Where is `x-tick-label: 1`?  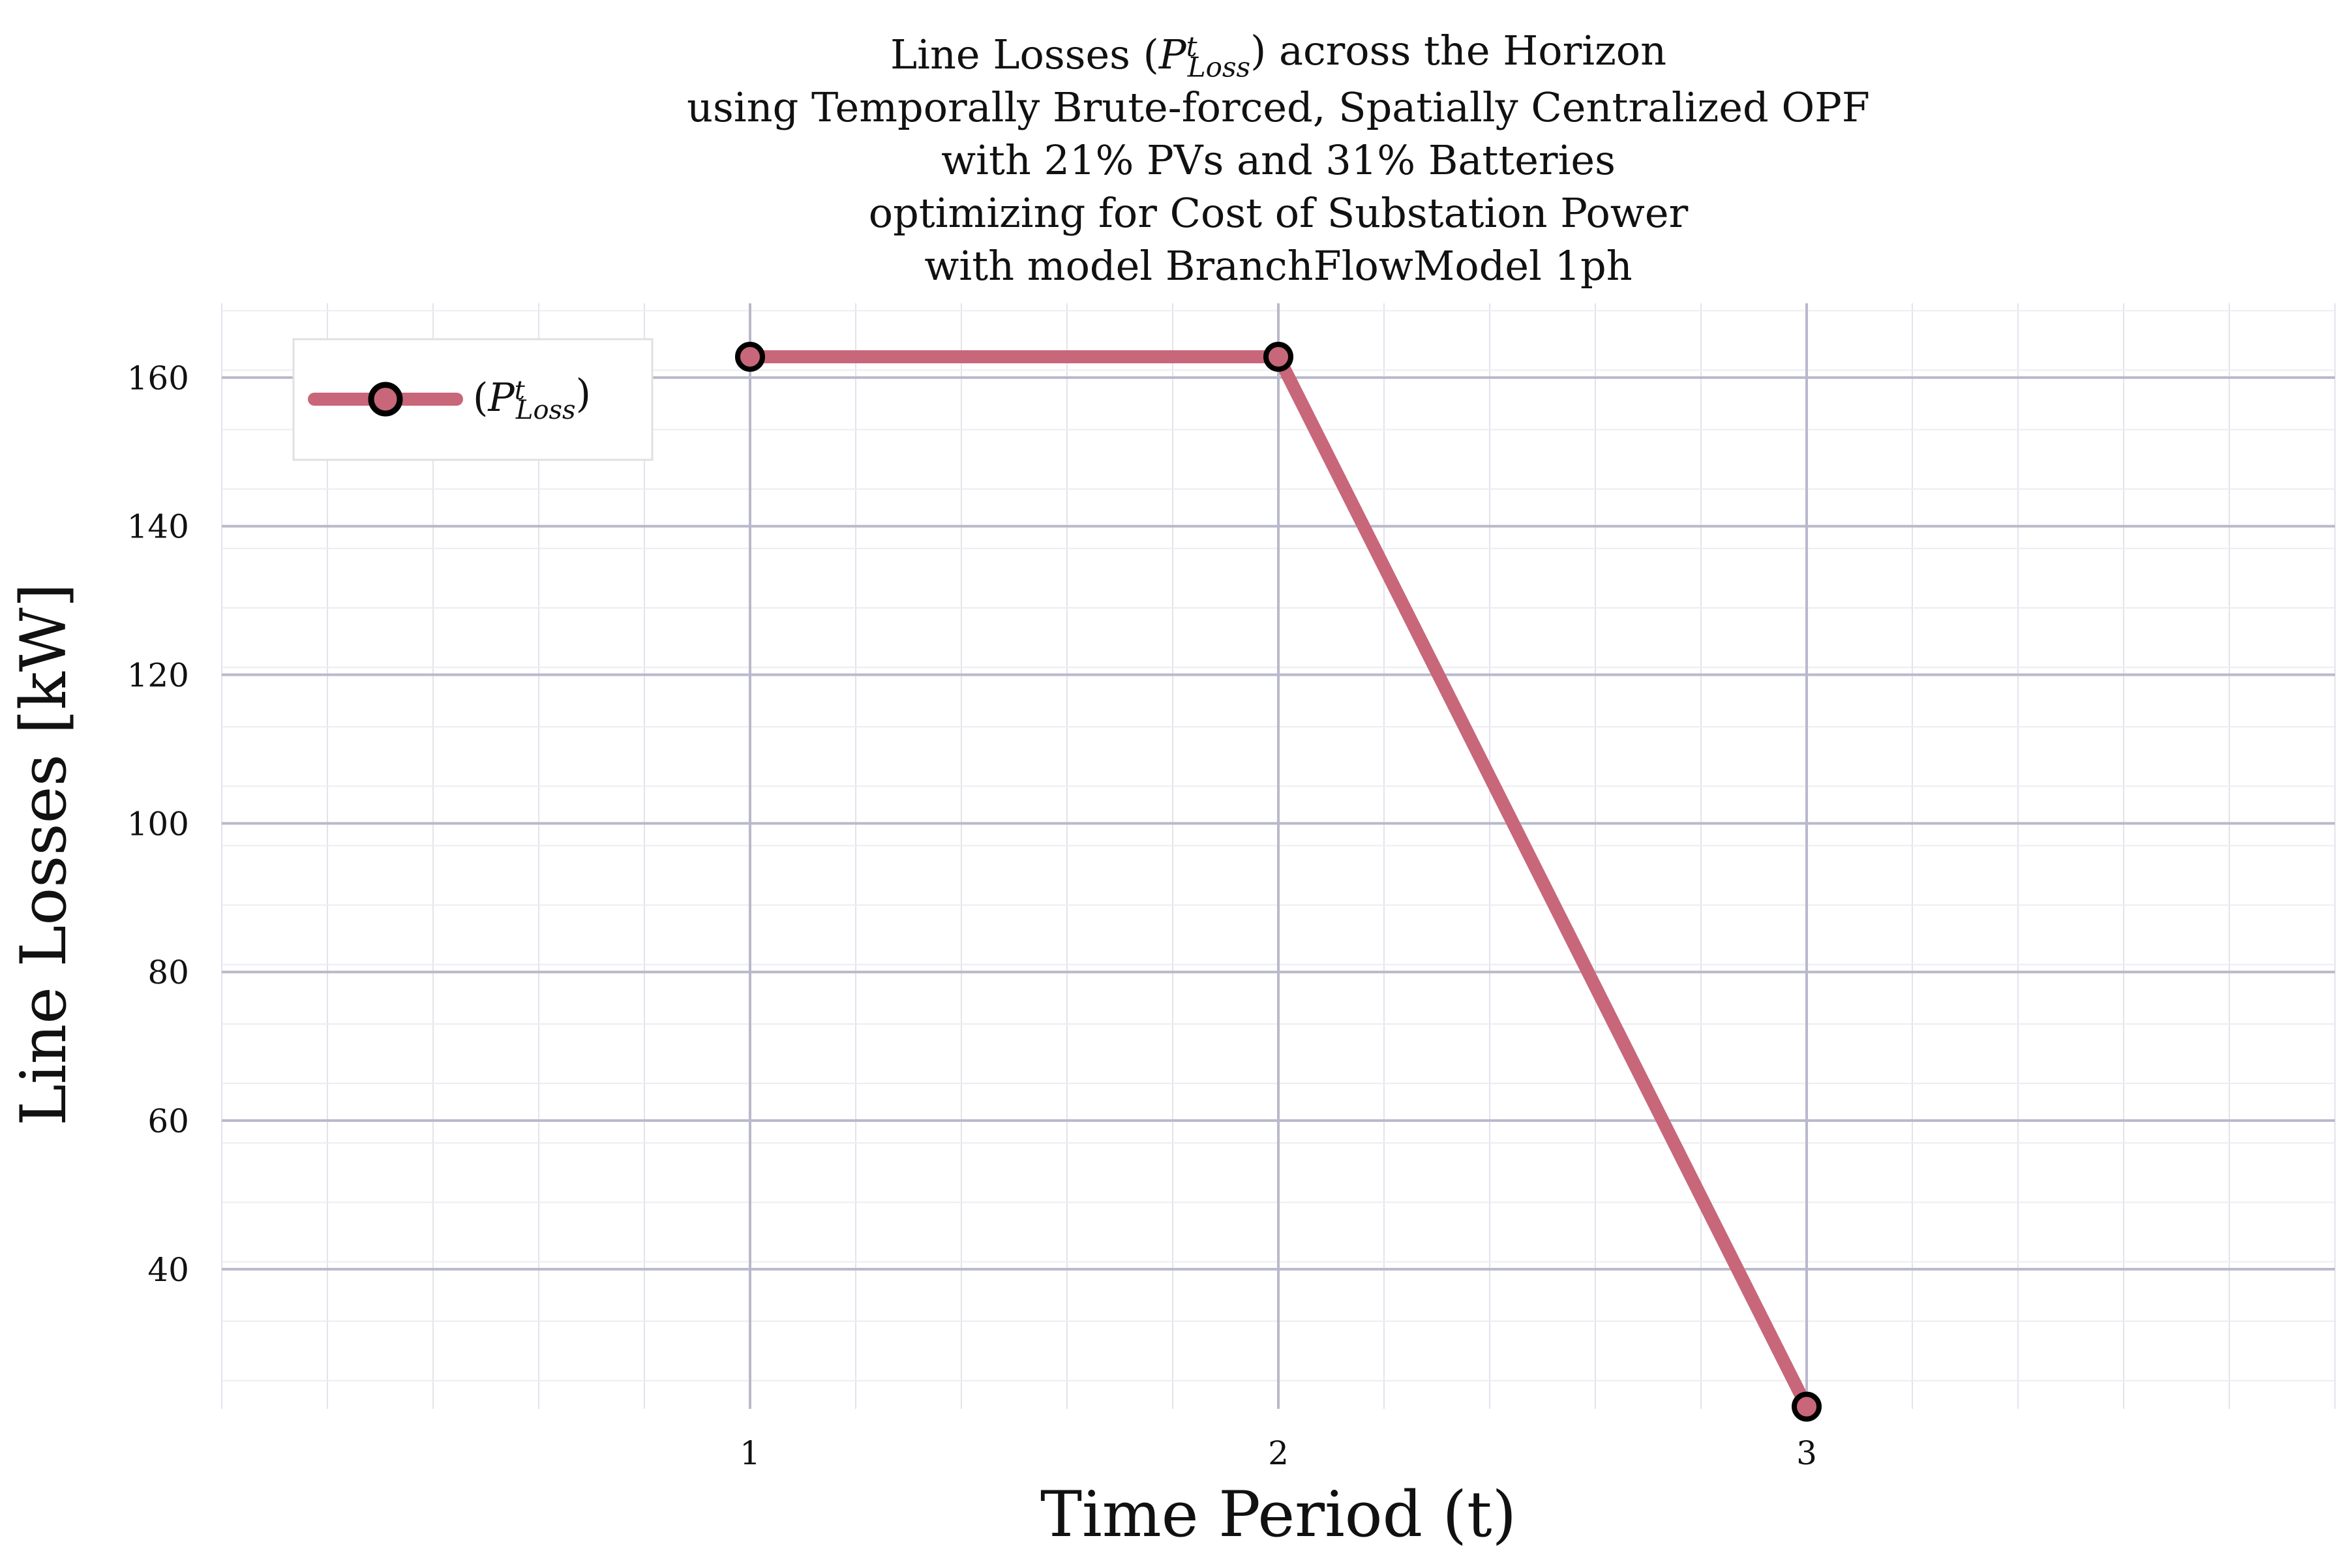 x-tick-label: 1 is located at coordinates (750, 1453).